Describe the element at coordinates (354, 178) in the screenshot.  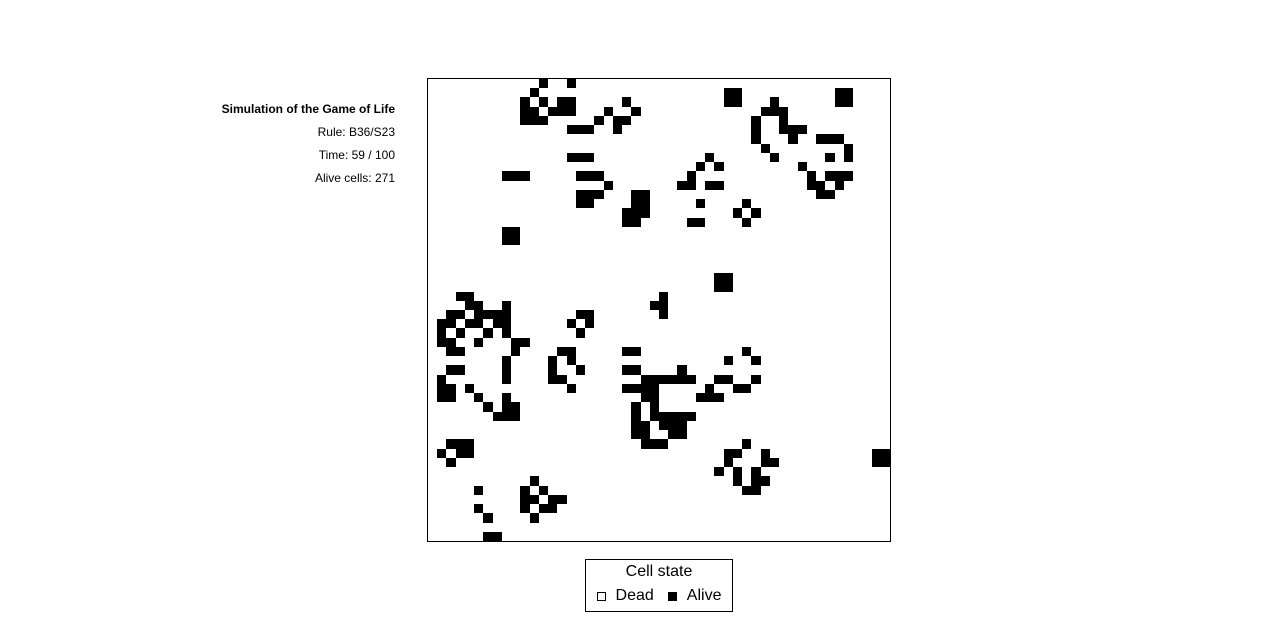
I see `alive-count-text: Alive cells: 271` at that location.